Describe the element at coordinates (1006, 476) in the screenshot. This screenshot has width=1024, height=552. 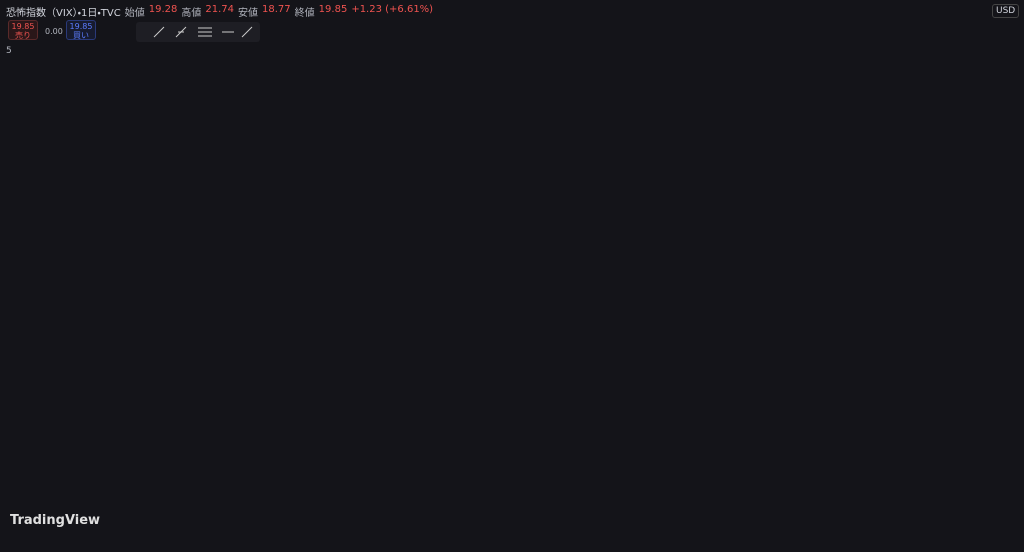
I see `y-tick-label: 12.50` at that location.